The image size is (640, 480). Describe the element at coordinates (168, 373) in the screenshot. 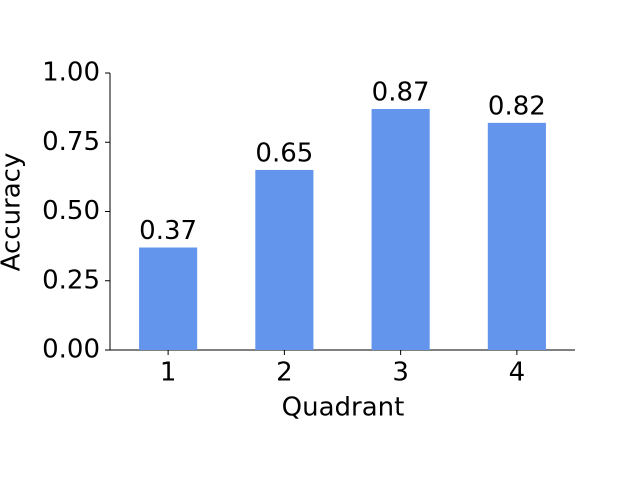

I see `x-tick-label: 1` at that location.